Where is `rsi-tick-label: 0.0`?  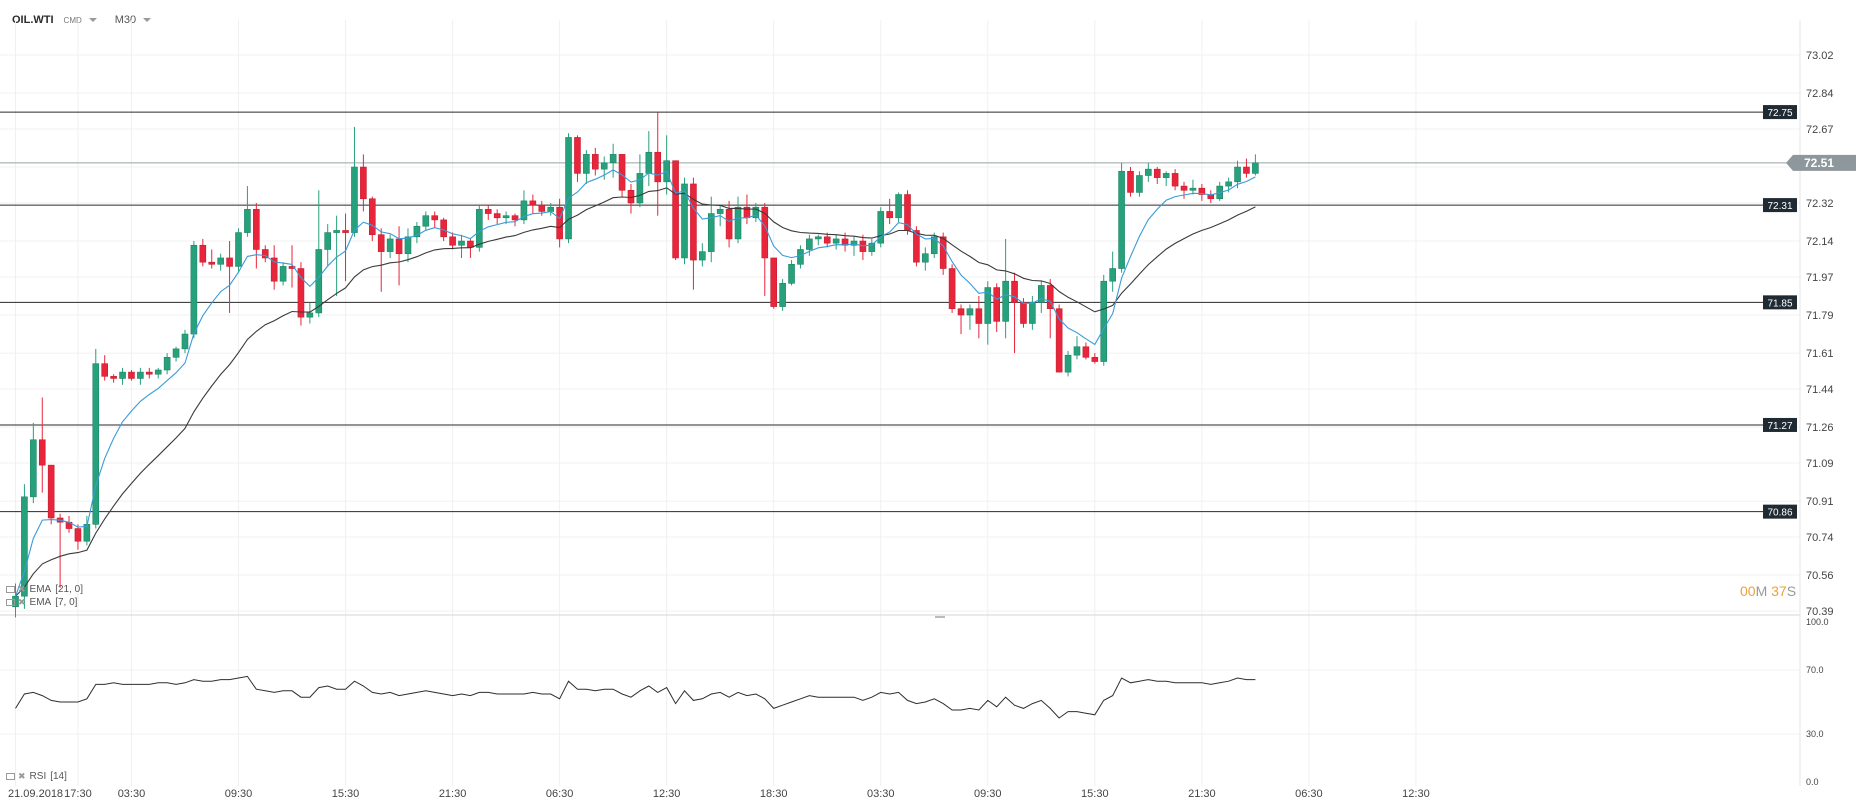 rsi-tick-label: 0.0 is located at coordinates (1812, 782).